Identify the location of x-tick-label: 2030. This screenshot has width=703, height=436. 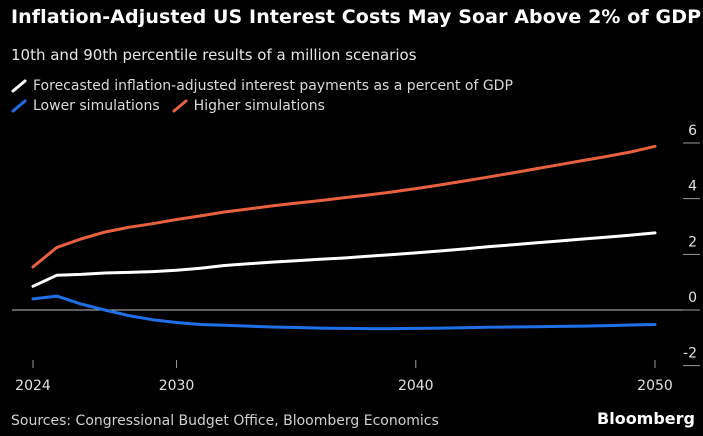
(177, 386).